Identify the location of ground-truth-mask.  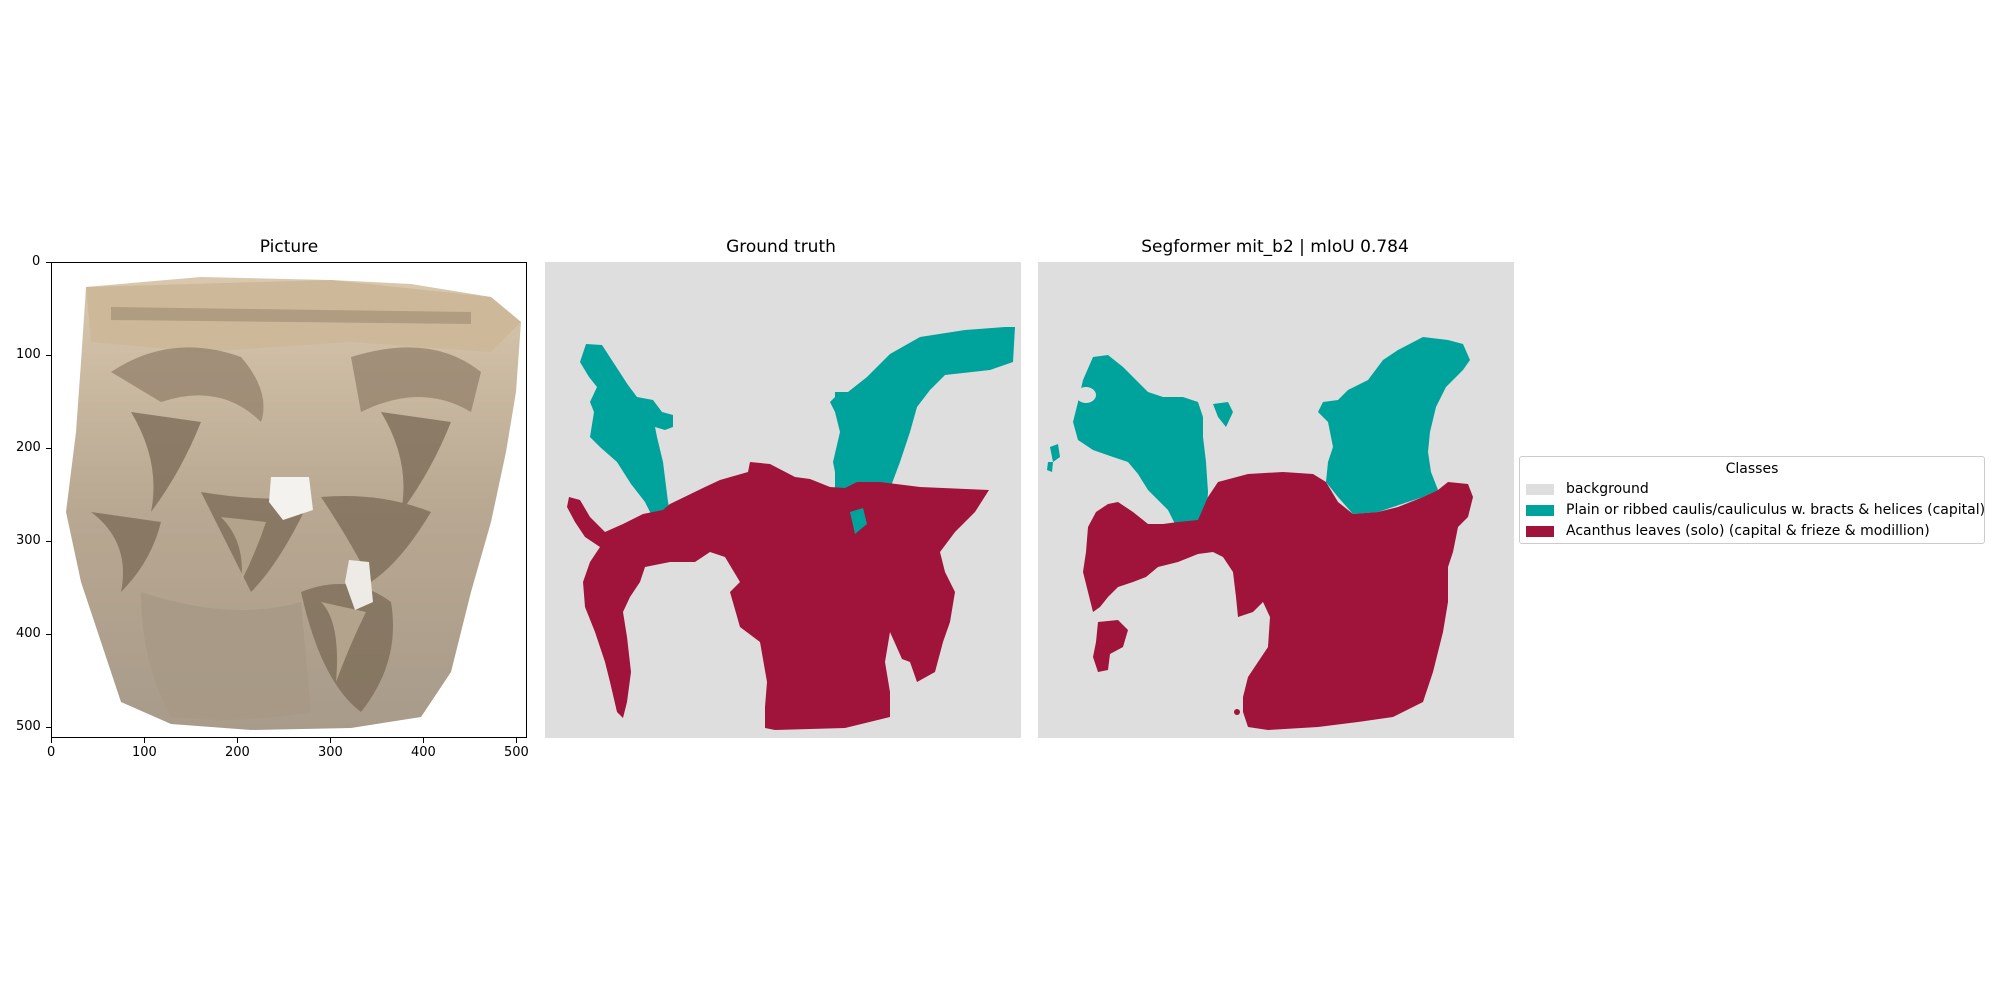
(783, 500).